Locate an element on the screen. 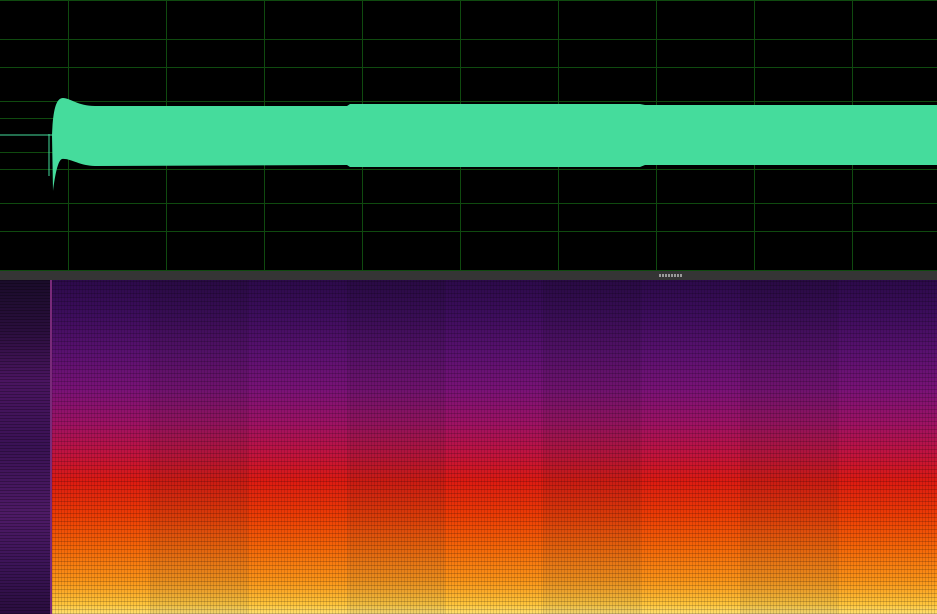  view-splitter is located at coordinates (468, 275).